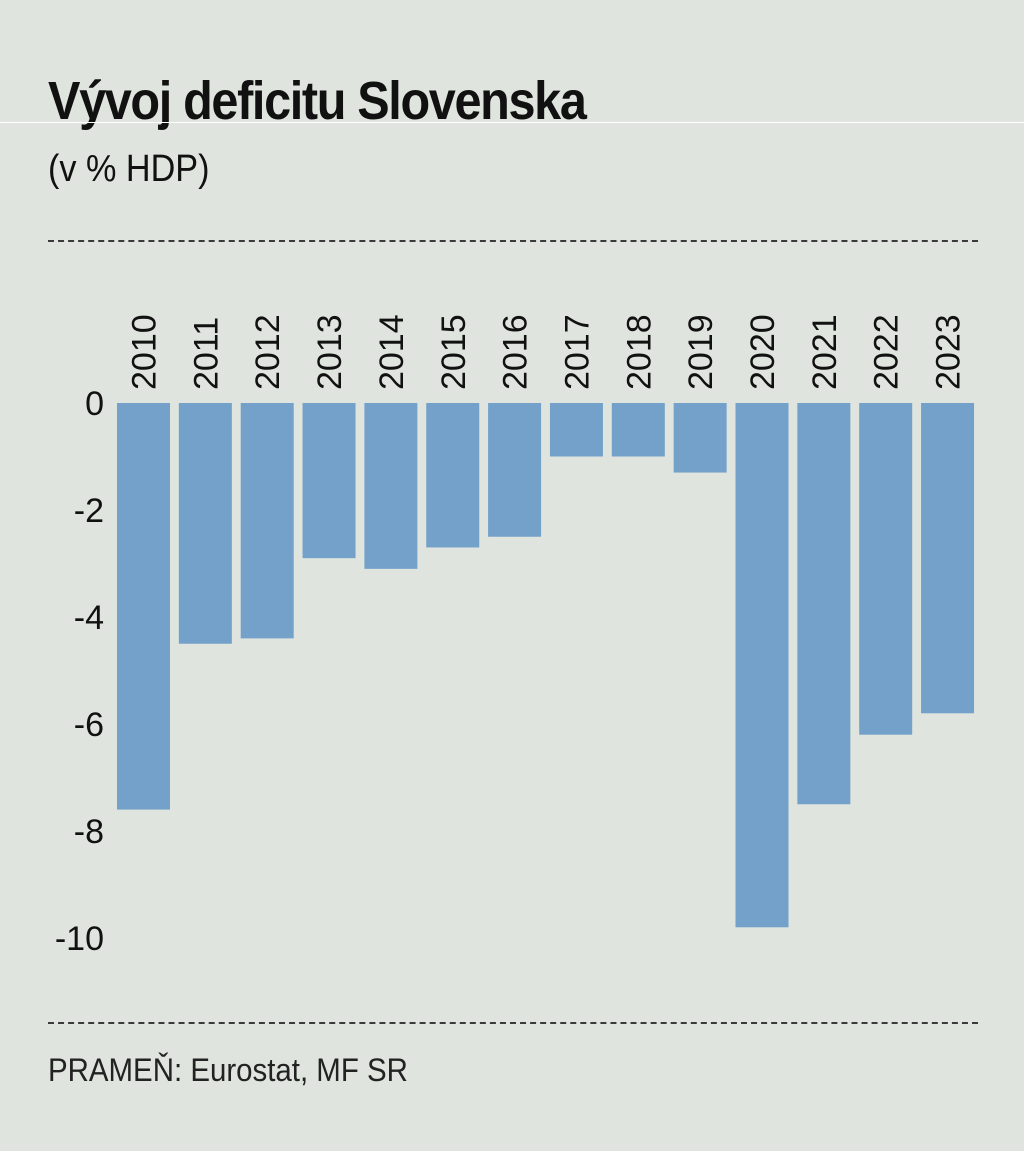 Image resolution: width=1024 pixels, height=1151 pixels. Describe the element at coordinates (228, 1070) in the screenshot. I see `source-note: PRAMEŇ: Eurostat, MF SR` at that location.